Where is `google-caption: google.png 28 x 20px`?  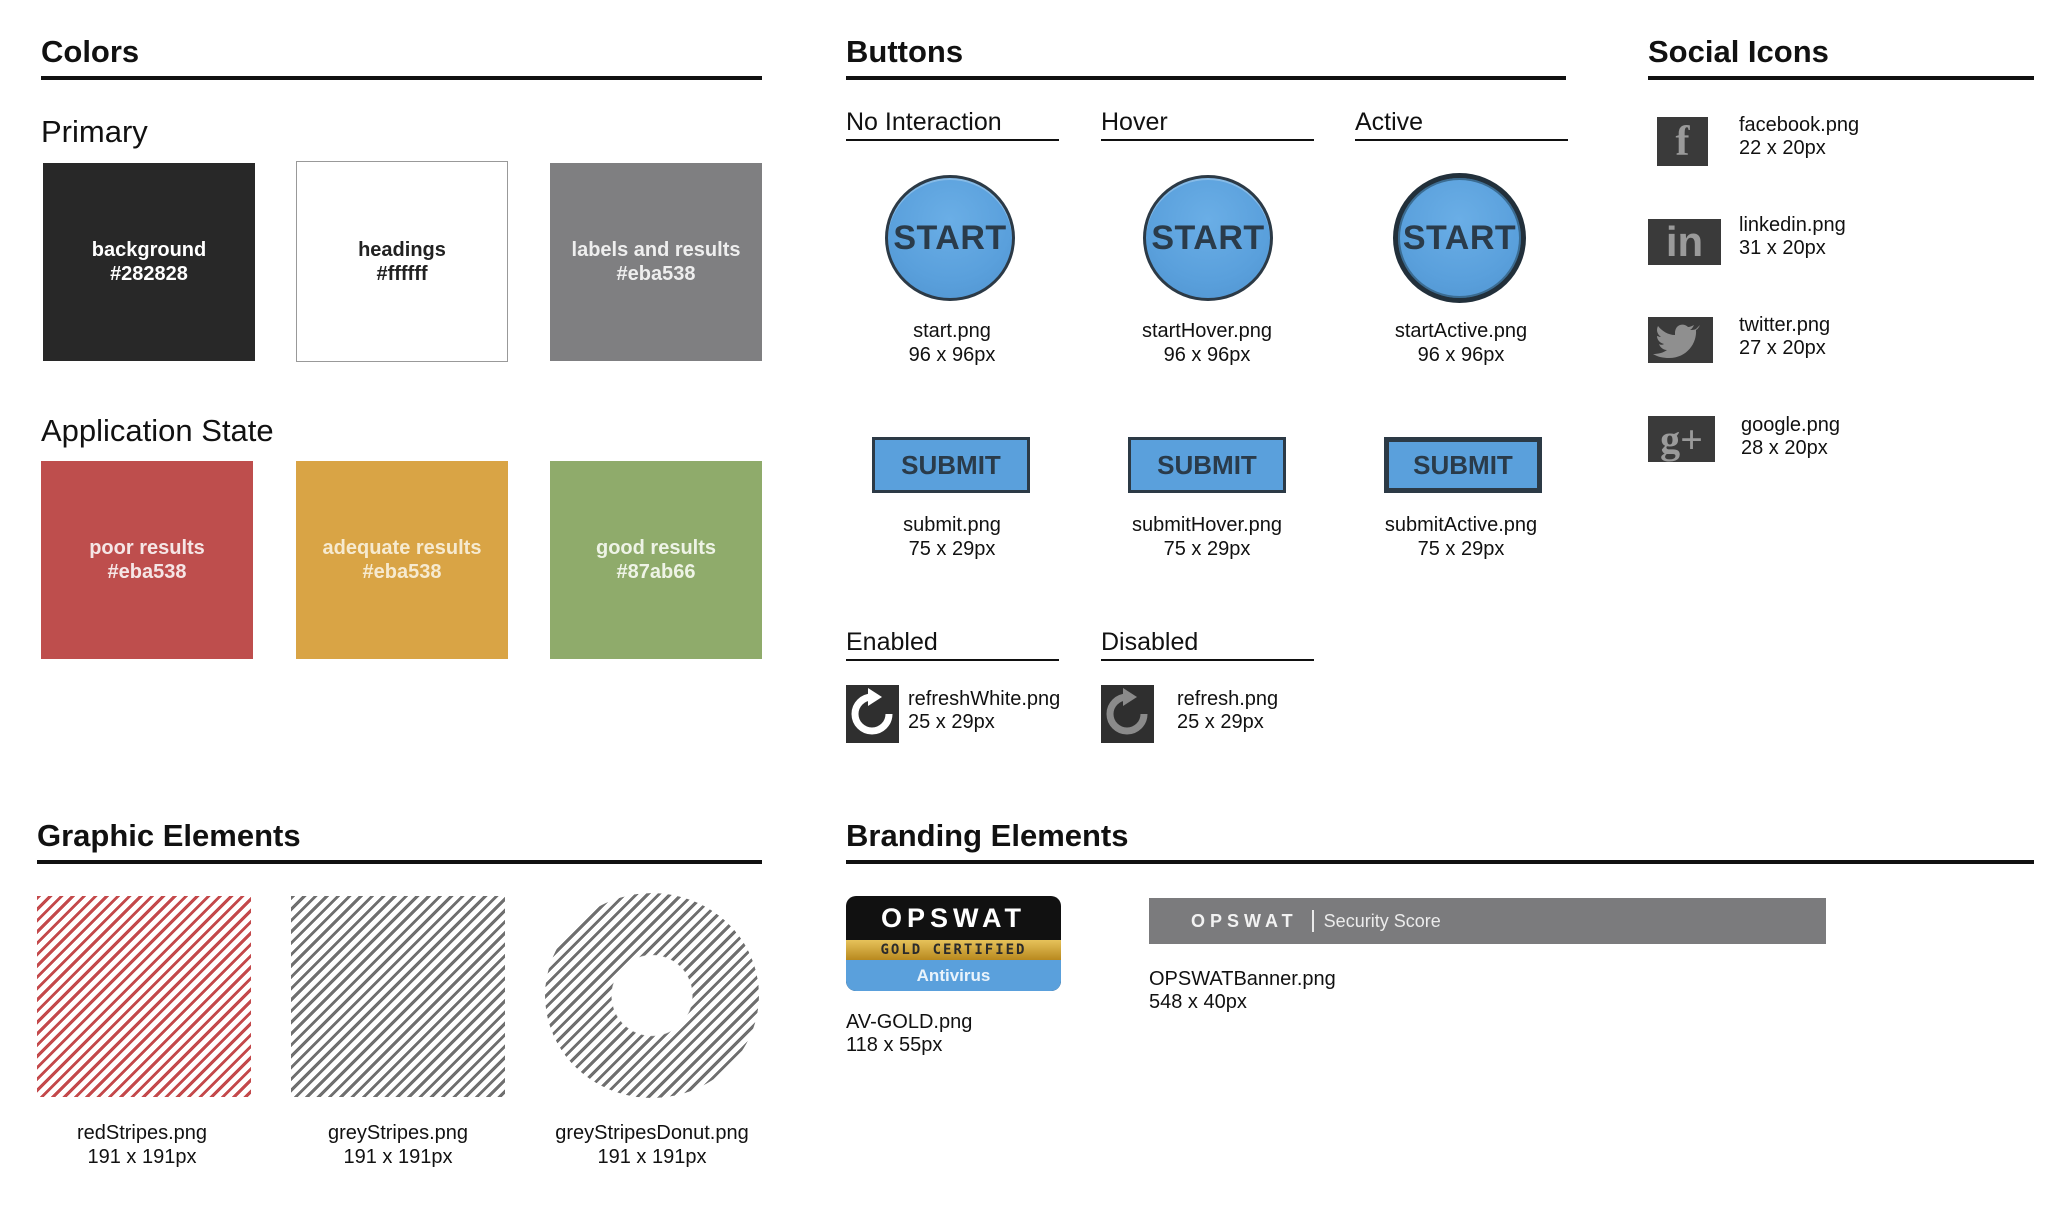 google-caption: google.png 28 x 20px is located at coordinates (1790, 437).